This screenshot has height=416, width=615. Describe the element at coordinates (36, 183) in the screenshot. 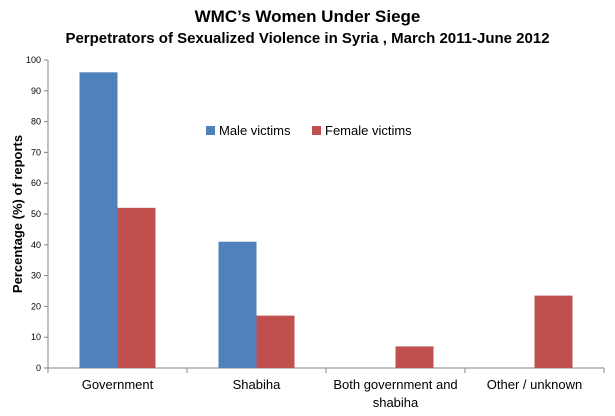

I see `y-tick-label: 60` at that location.